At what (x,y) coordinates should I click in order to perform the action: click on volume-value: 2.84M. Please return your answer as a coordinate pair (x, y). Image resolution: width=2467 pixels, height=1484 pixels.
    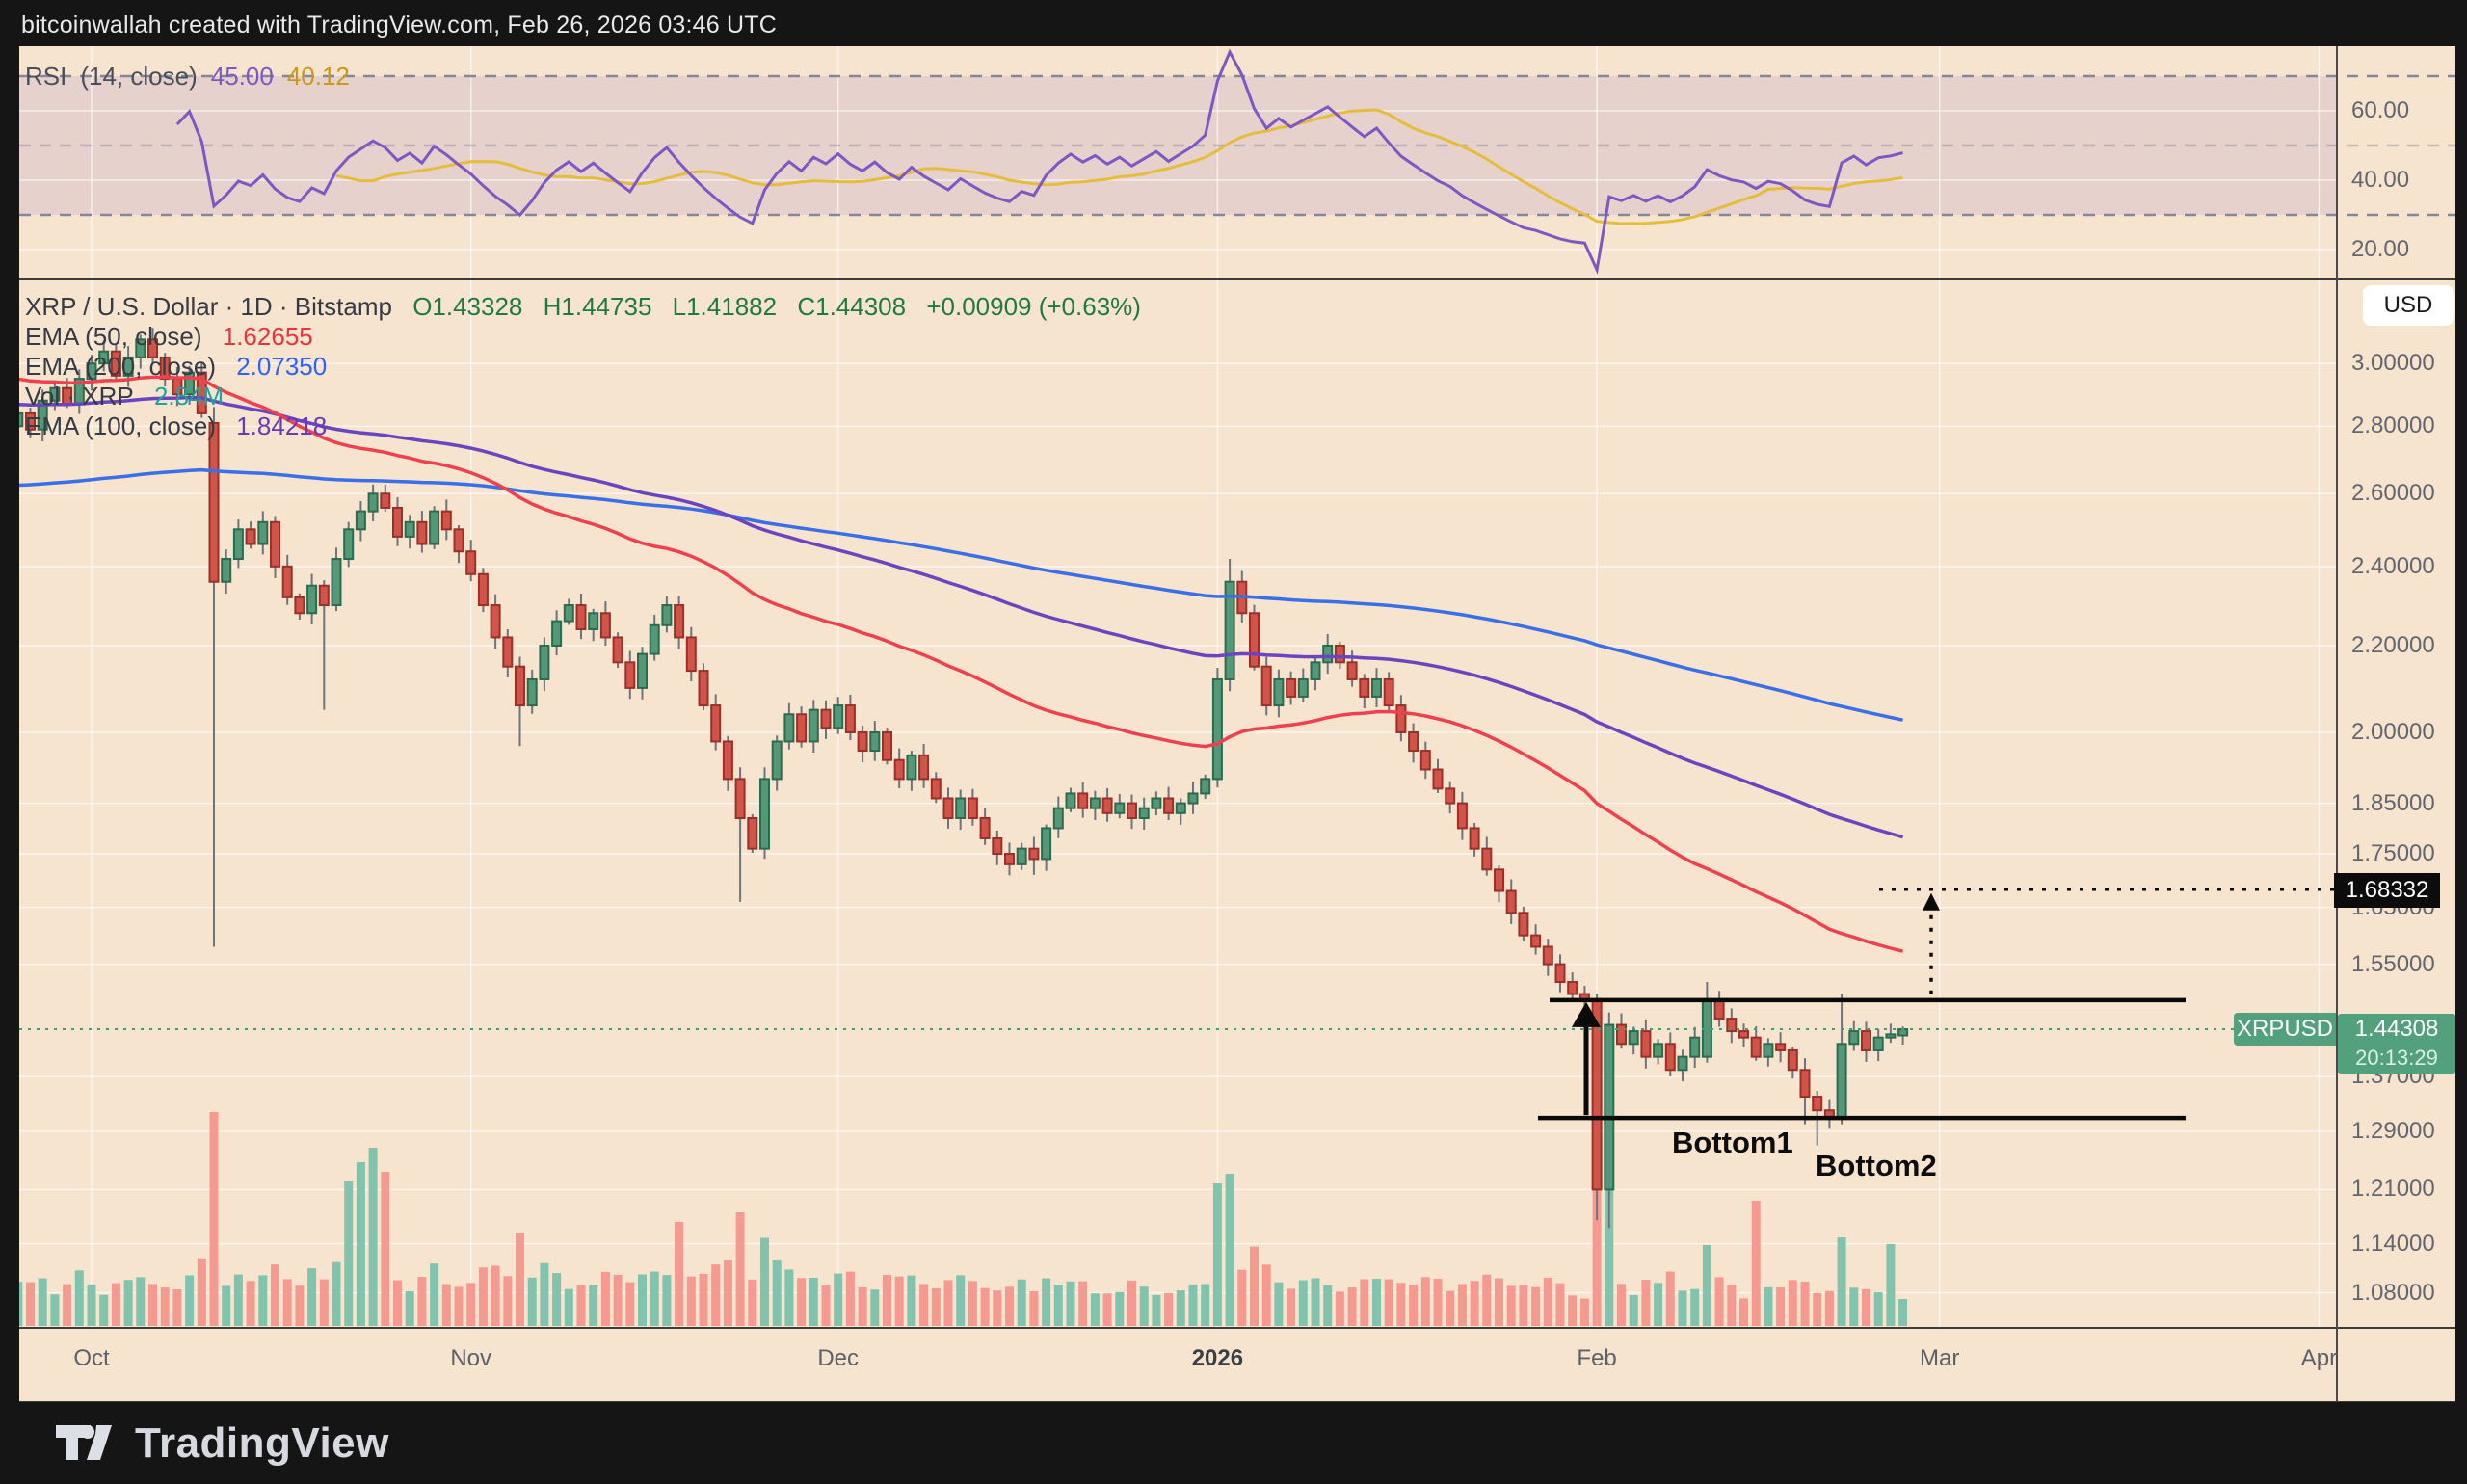
    Looking at the image, I should click on (189, 396).